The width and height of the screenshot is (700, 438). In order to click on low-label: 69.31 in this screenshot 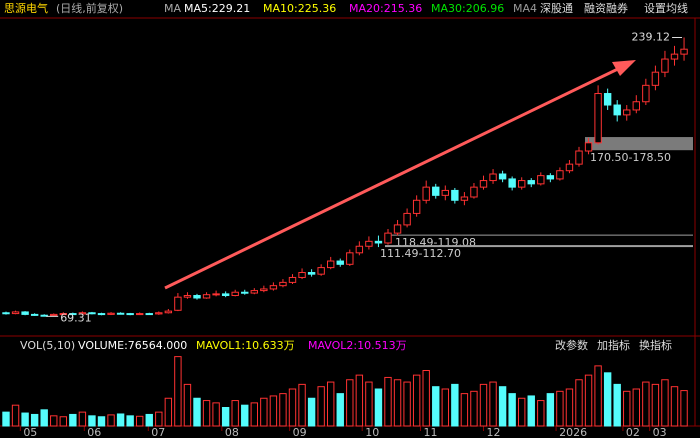, I will do `click(75, 317)`.